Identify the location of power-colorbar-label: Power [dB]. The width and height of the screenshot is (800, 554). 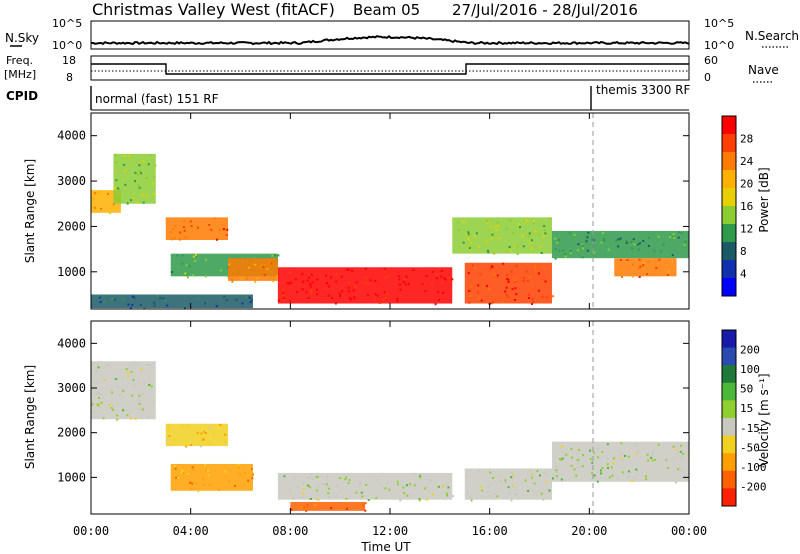
(764, 199).